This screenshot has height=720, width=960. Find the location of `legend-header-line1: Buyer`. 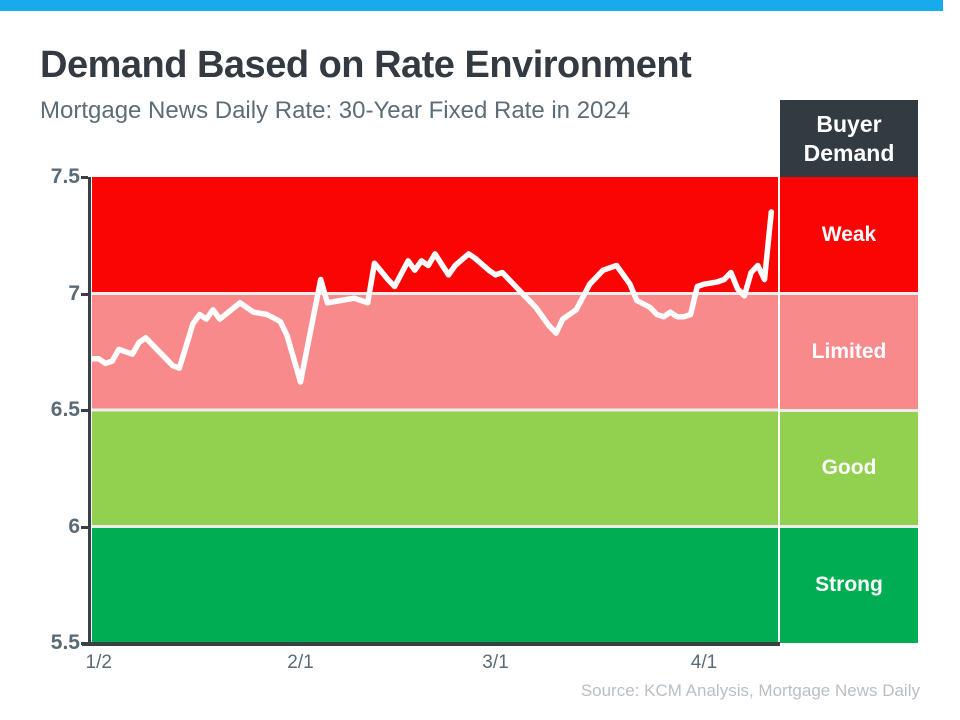

legend-header-line1: Buyer is located at coordinates (849, 123).